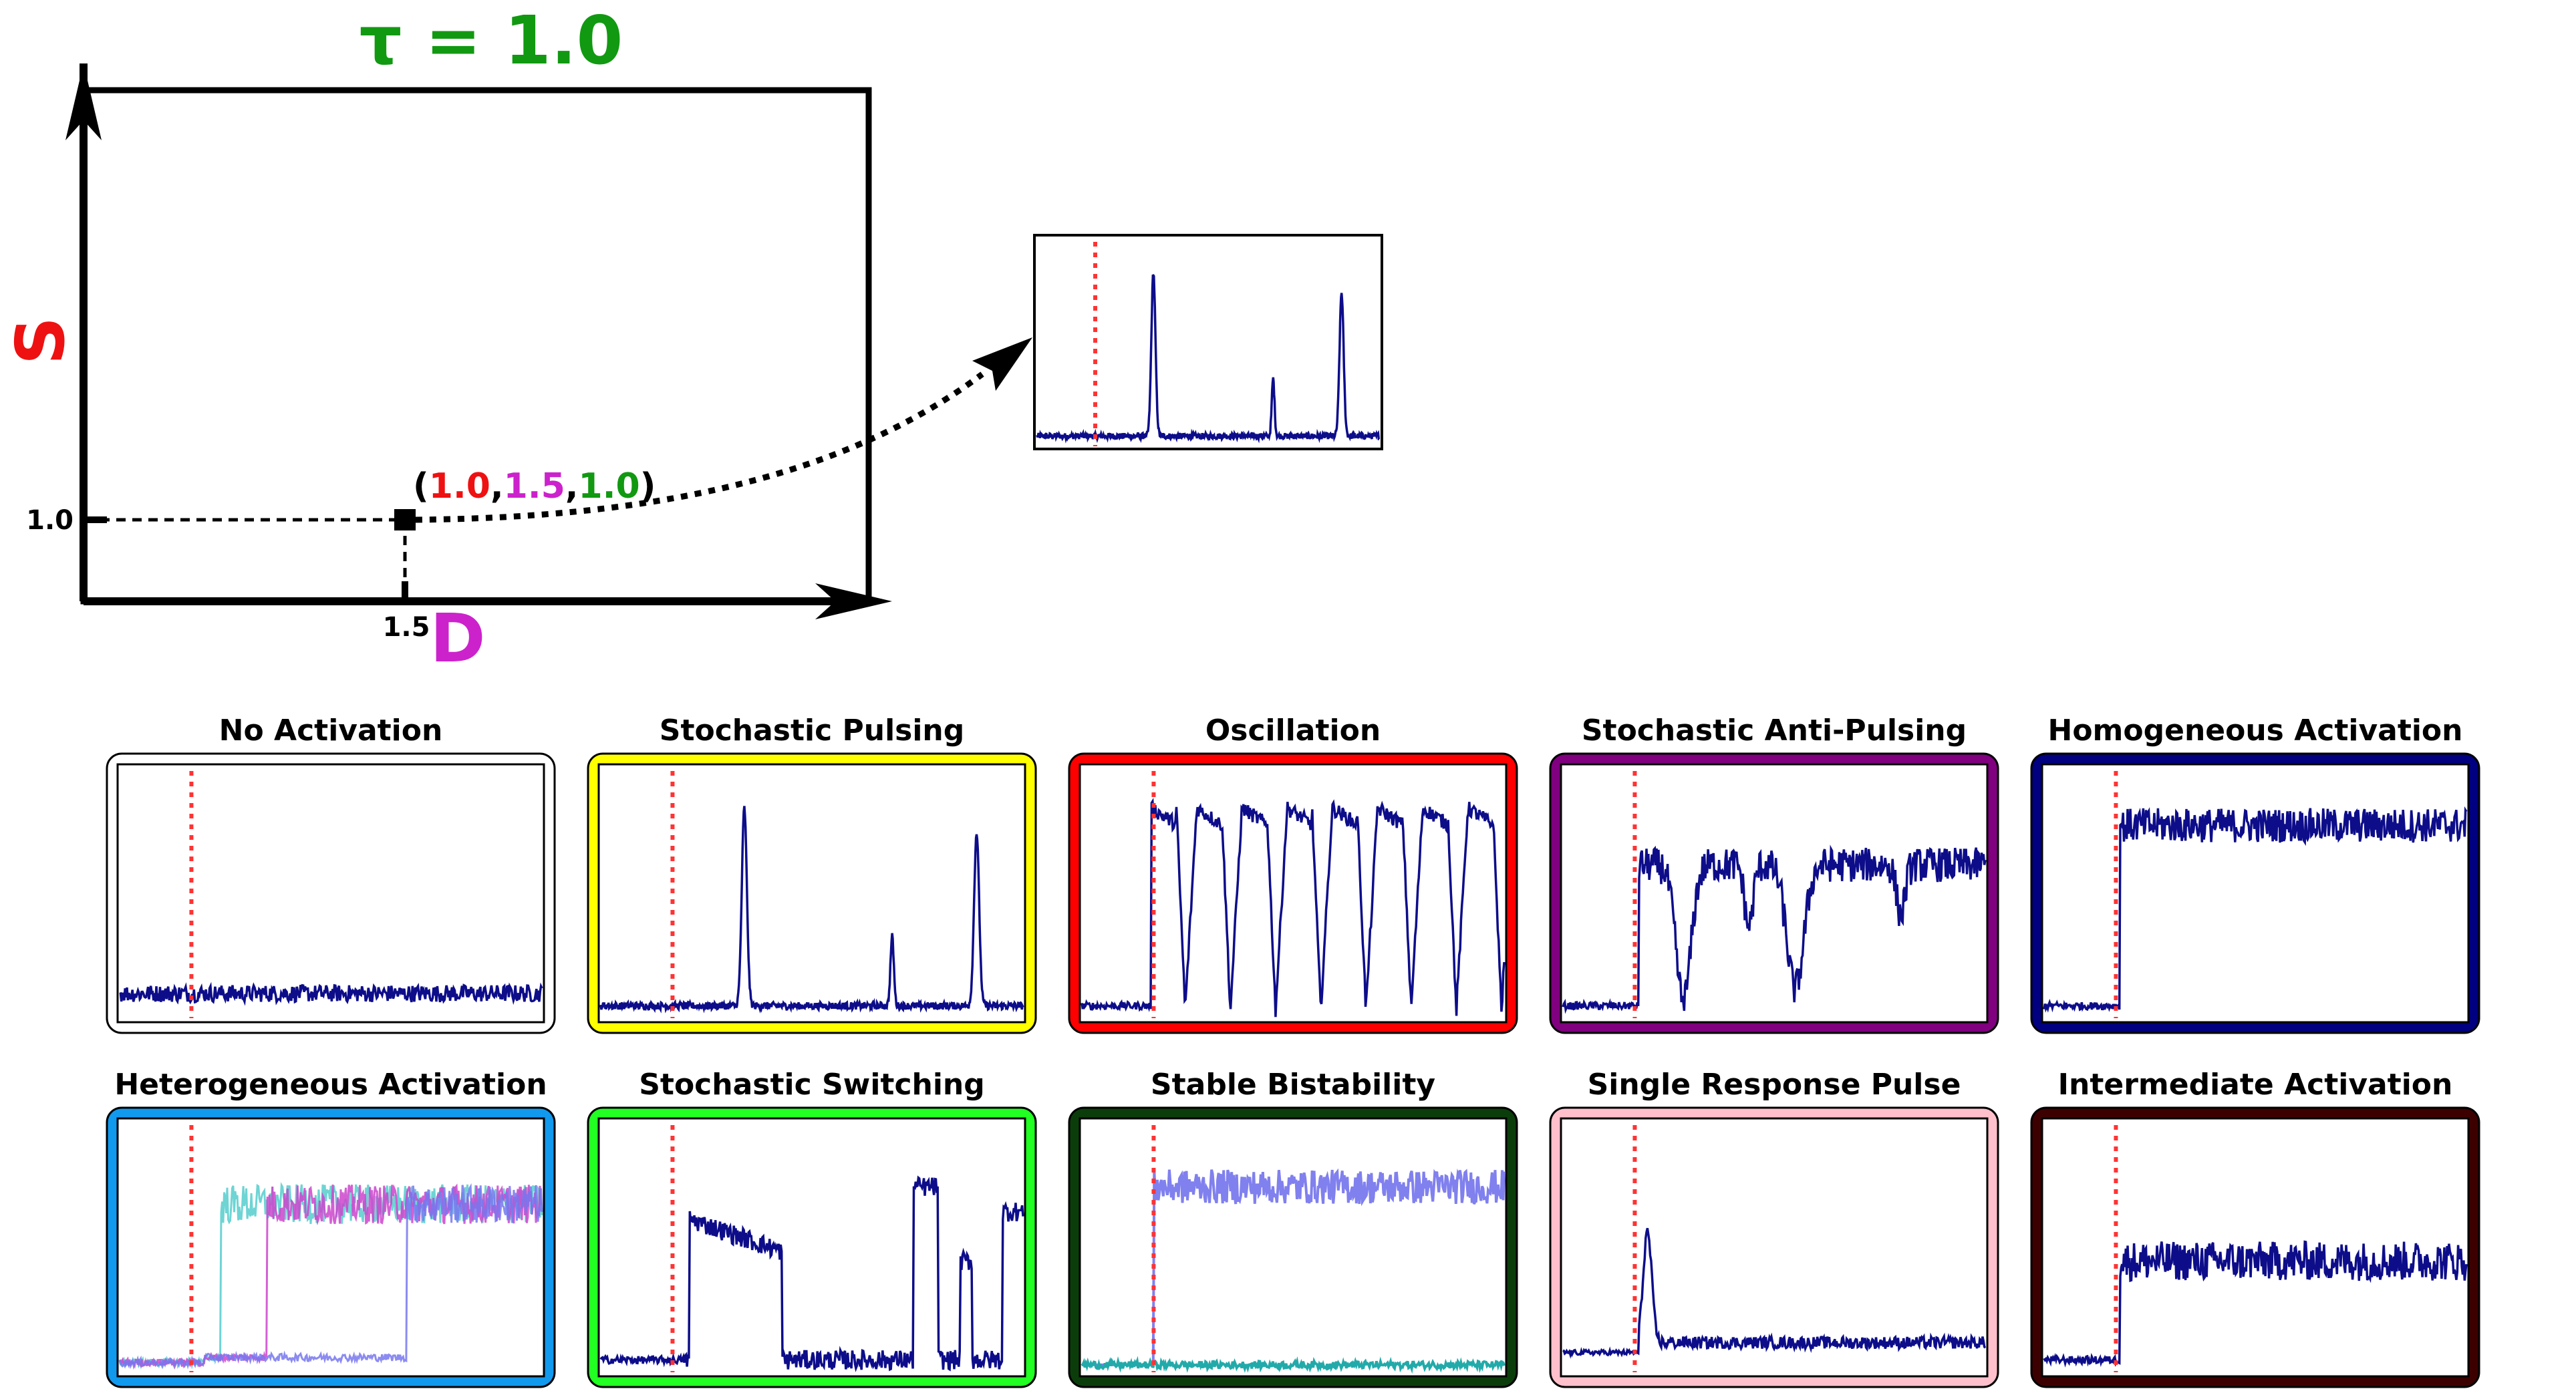  Describe the element at coordinates (331, 731) in the screenshot. I see `panel-title: No Activation` at that location.